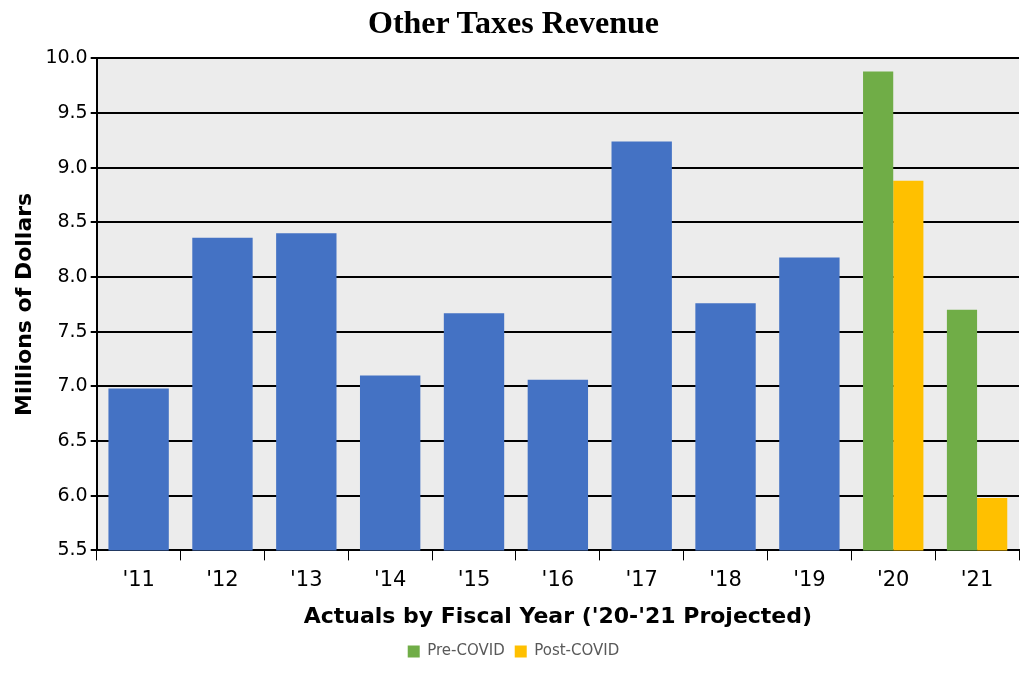  I want to click on x-tick-label: '17, so click(641, 579).